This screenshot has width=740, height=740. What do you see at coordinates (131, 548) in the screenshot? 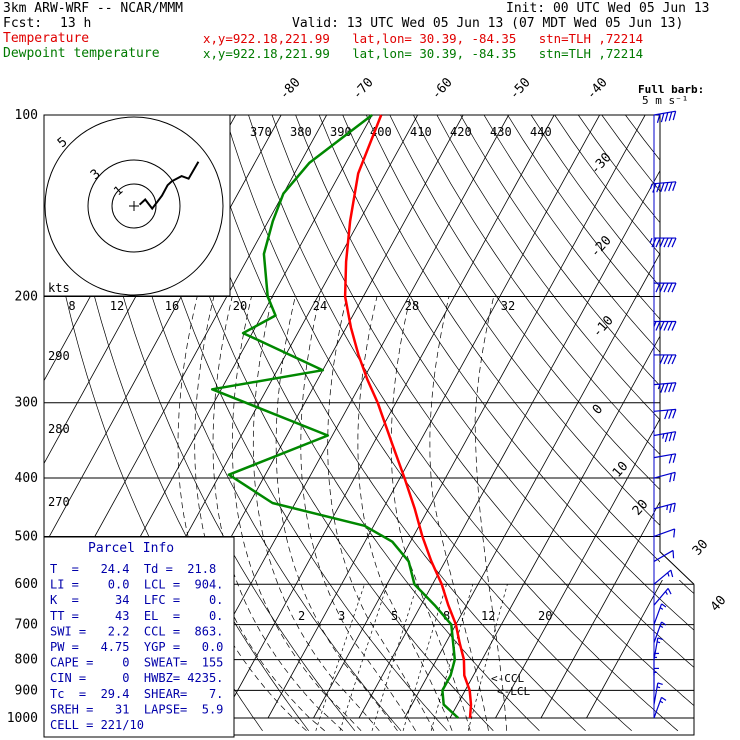
I see `parcel-info-title: Parcel Info` at bounding box center [131, 548].